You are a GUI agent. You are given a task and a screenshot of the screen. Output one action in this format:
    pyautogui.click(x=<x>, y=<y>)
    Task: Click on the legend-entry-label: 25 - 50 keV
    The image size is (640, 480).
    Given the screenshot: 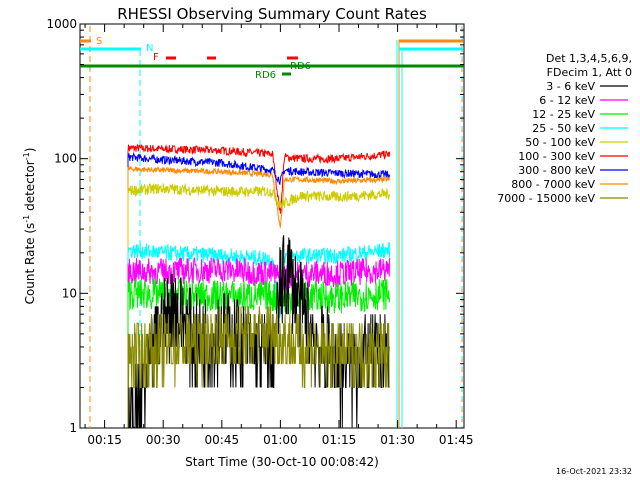 What is the action you would take?
    pyautogui.click(x=563, y=128)
    